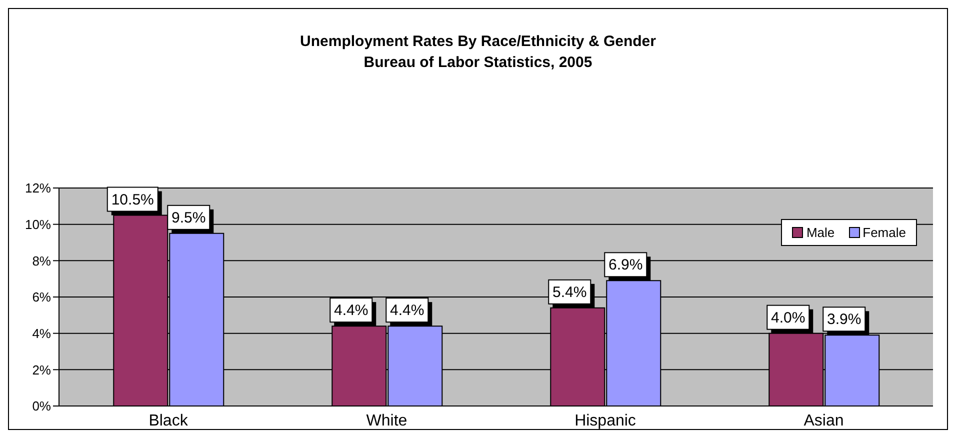  I want to click on data-label: 10.5%, so click(132, 199).